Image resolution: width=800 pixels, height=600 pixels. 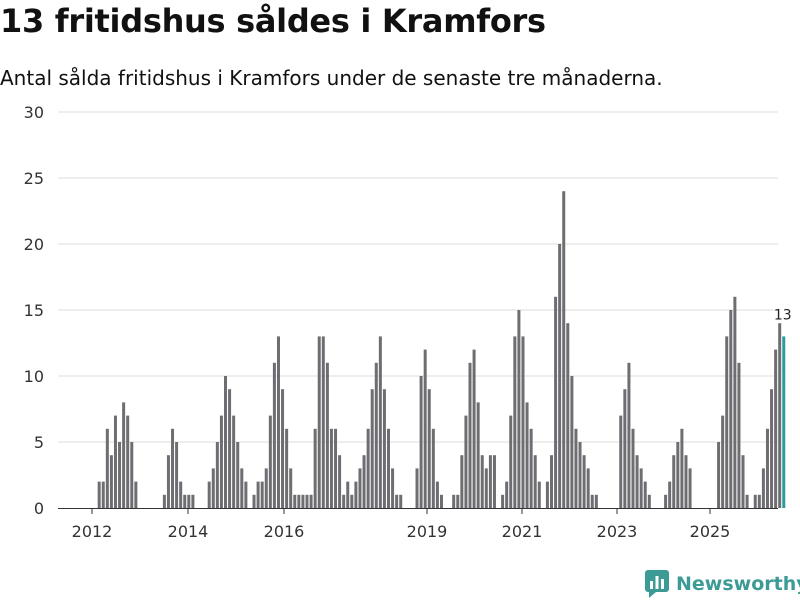 I want to click on y-tick-label: 20, so click(x=34, y=244).